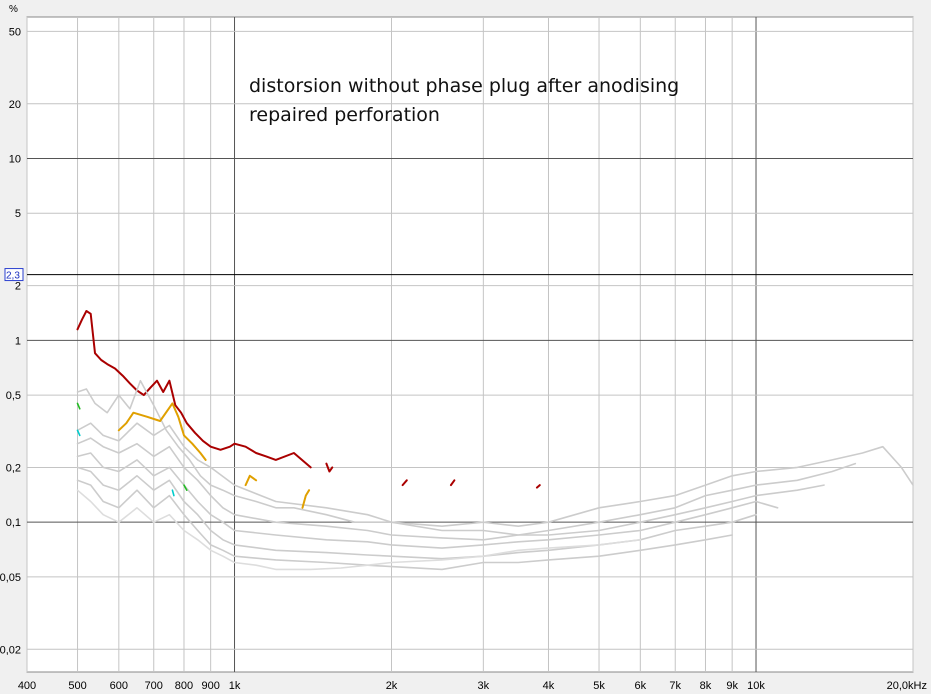 The width and height of the screenshot is (931, 694). What do you see at coordinates (458, 275) in the screenshot?
I see `cursor-layer: 2,3` at bounding box center [458, 275].